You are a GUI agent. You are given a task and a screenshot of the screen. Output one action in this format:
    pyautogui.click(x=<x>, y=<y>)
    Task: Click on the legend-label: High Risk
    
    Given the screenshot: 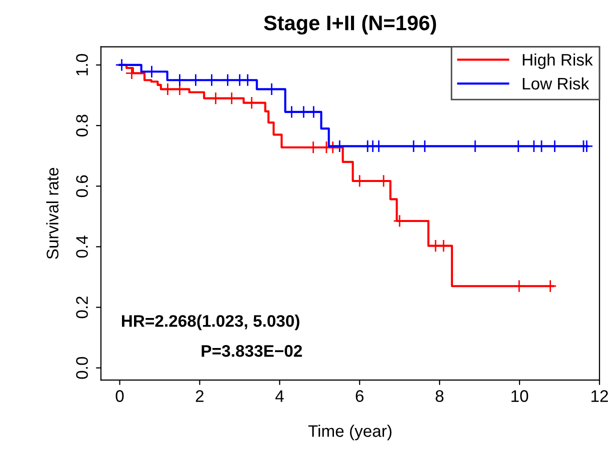 What is the action you would take?
    pyautogui.click(x=557, y=61)
    